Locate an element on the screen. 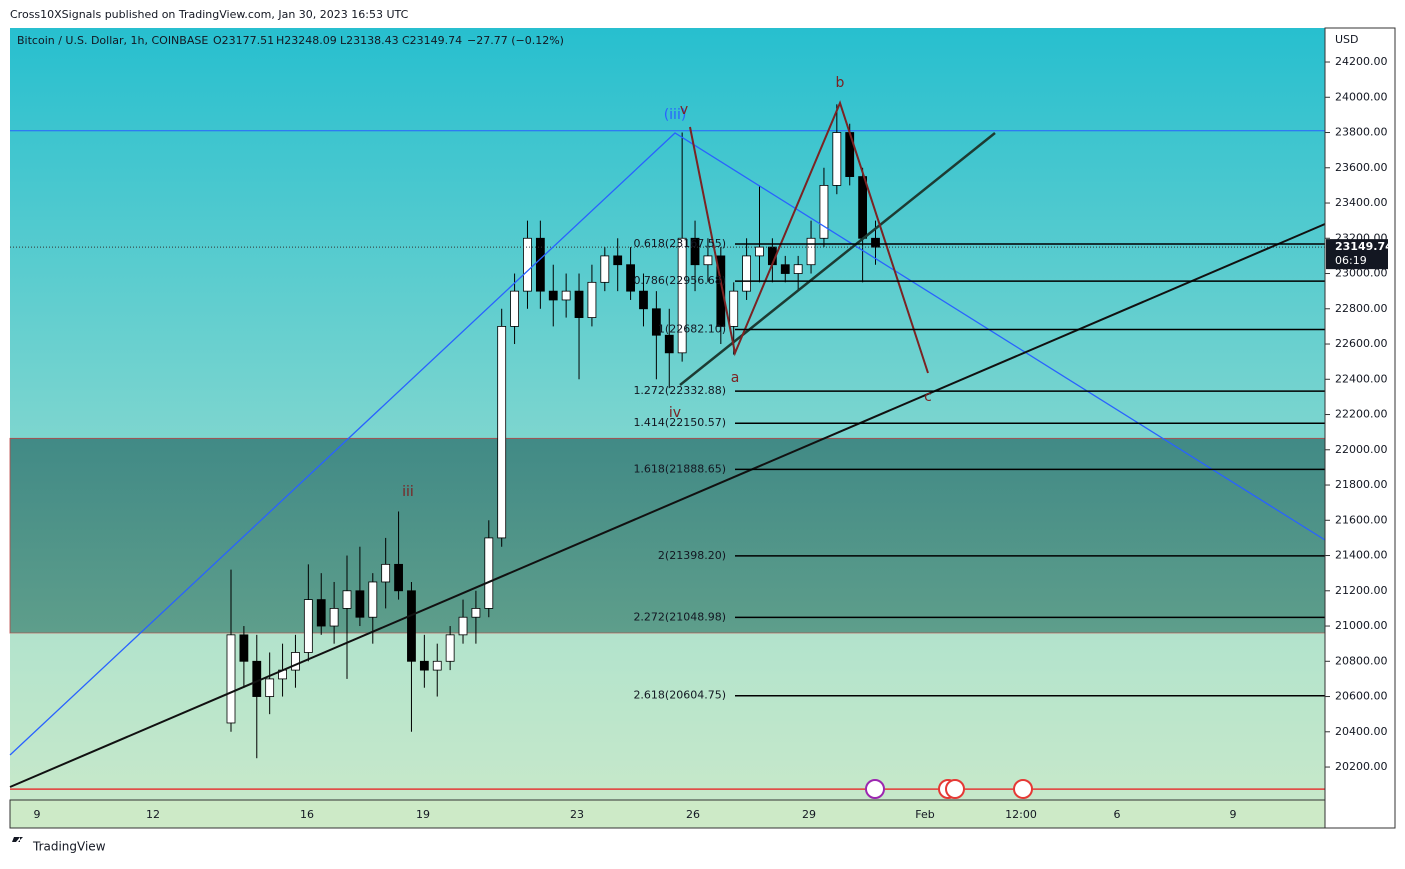 The height and width of the screenshot is (869, 1405). tv-logo is located at coordinates (17, 839).